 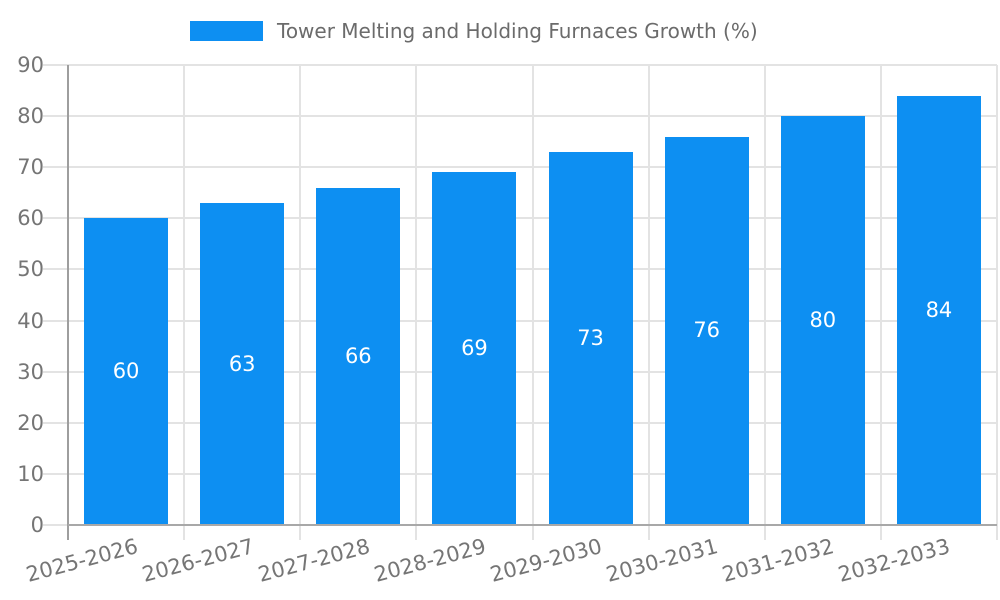 What do you see at coordinates (30, 65) in the screenshot?
I see `y-tick-label: 90` at bounding box center [30, 65].